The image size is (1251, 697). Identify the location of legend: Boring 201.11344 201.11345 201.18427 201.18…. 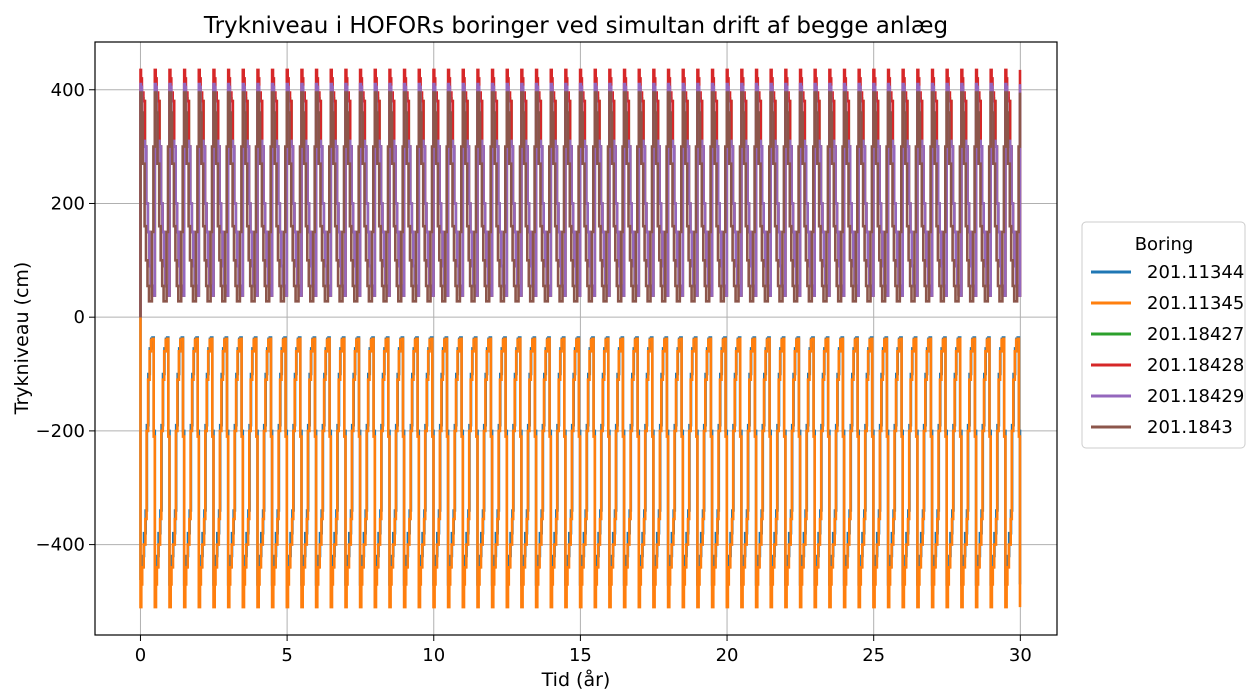
(1163, 335).